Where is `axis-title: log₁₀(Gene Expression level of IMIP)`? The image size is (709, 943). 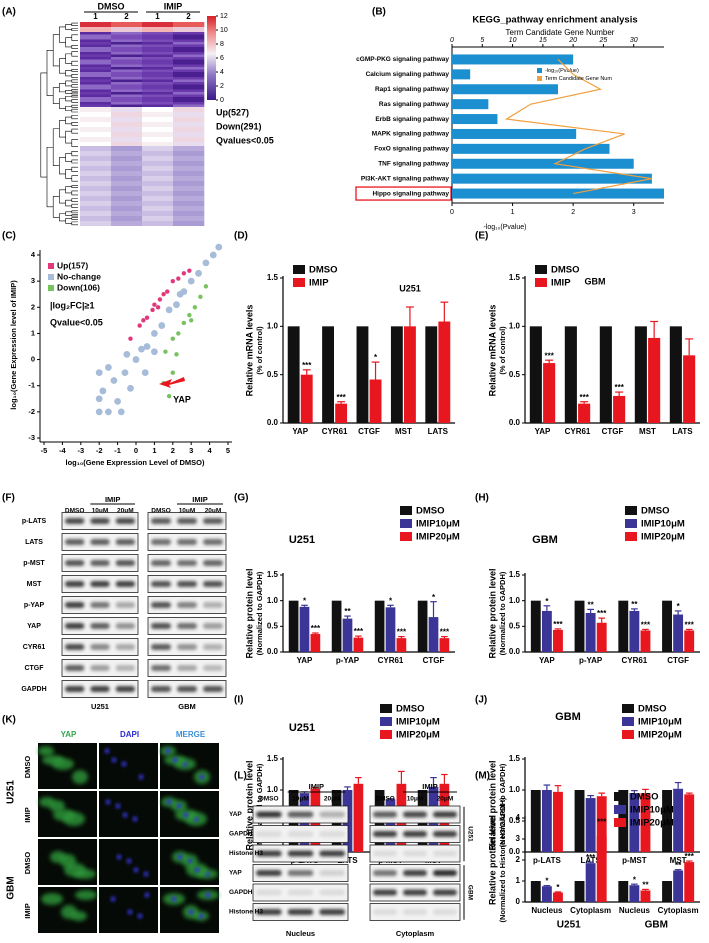
axis-title: log₁₀(Gene Expression level of IMIP) is located at coordinates (13, 345).